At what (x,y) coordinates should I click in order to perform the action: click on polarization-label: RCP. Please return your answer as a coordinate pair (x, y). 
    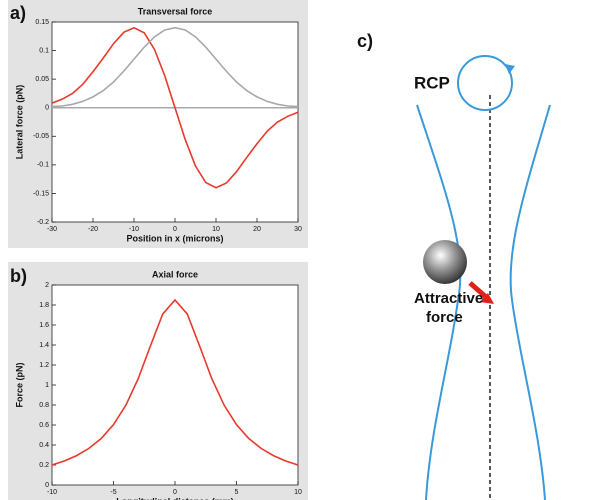
    Looking at the image, I should click on (432, 82).